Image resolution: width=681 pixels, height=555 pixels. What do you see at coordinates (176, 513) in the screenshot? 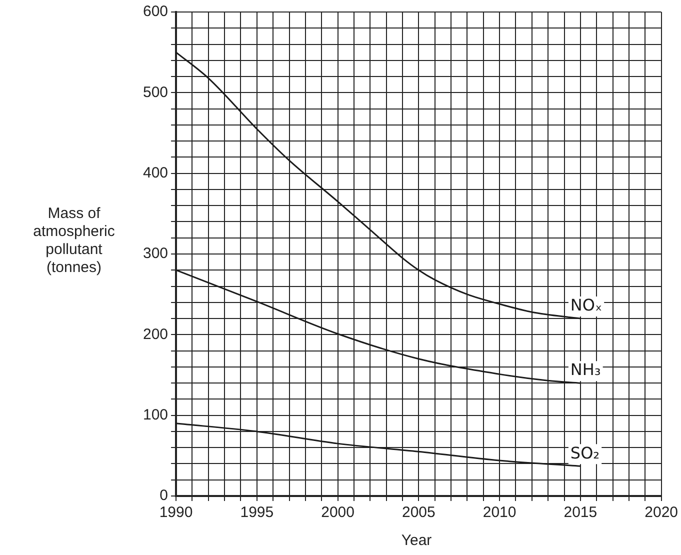
I see `x-tick-label: 1990` at bounding box center [176, 513].